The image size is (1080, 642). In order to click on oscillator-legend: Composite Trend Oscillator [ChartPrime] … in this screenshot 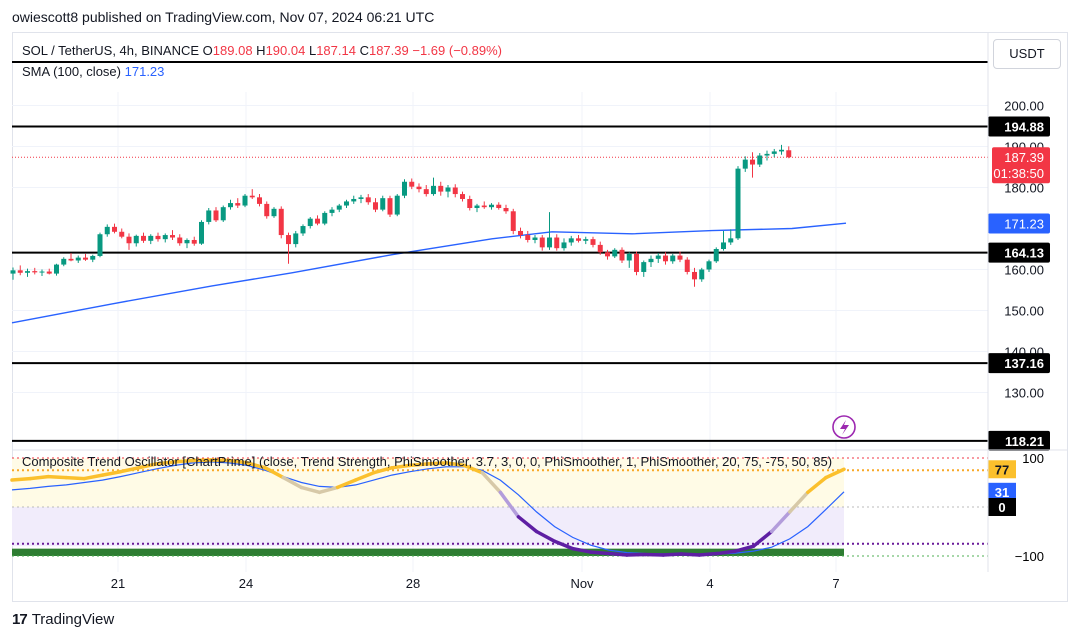, I will do `click(427, 461)`.